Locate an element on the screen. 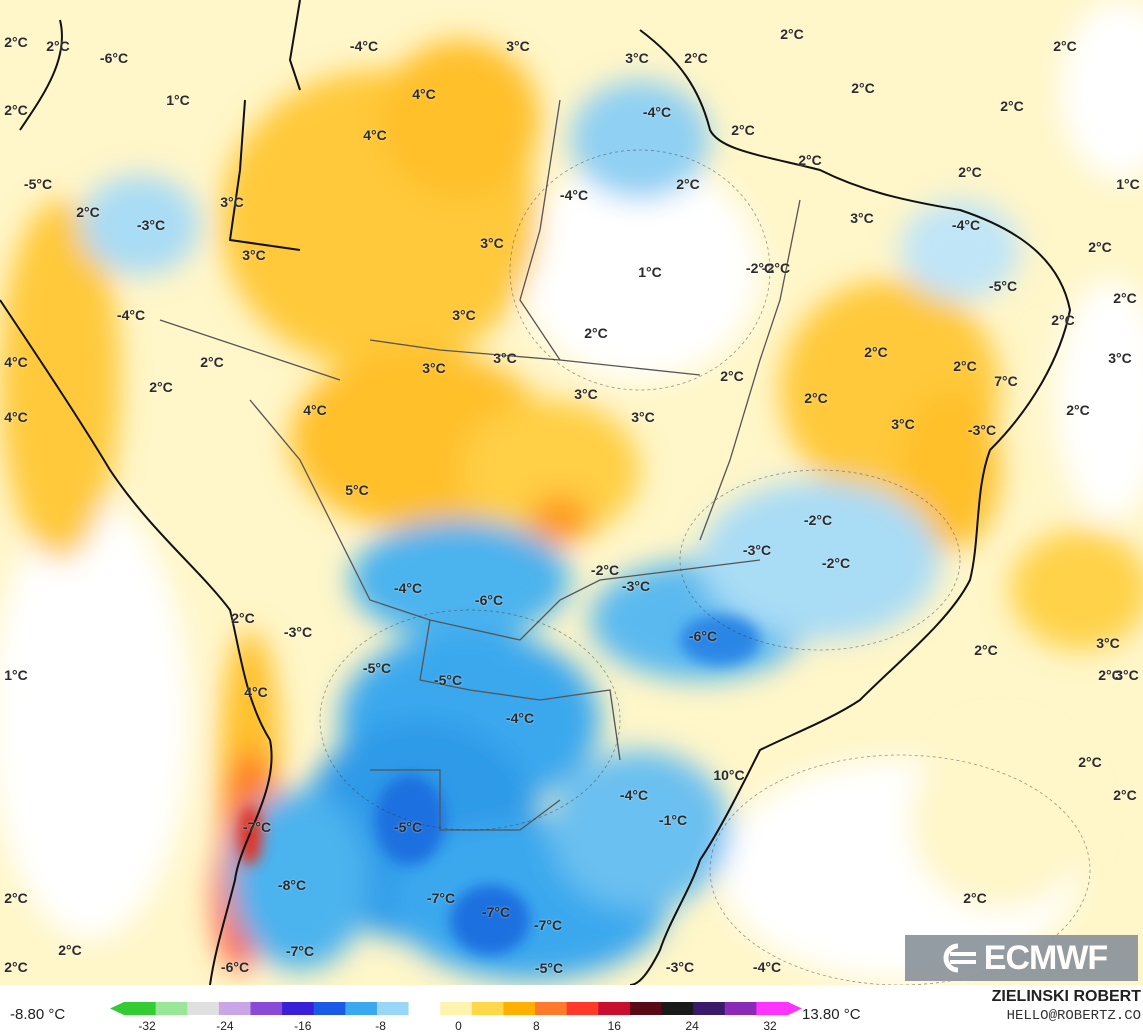 This screenshot has width=1143, height=1035. temperature-label: 5°C is located at coordinates (357, 490).